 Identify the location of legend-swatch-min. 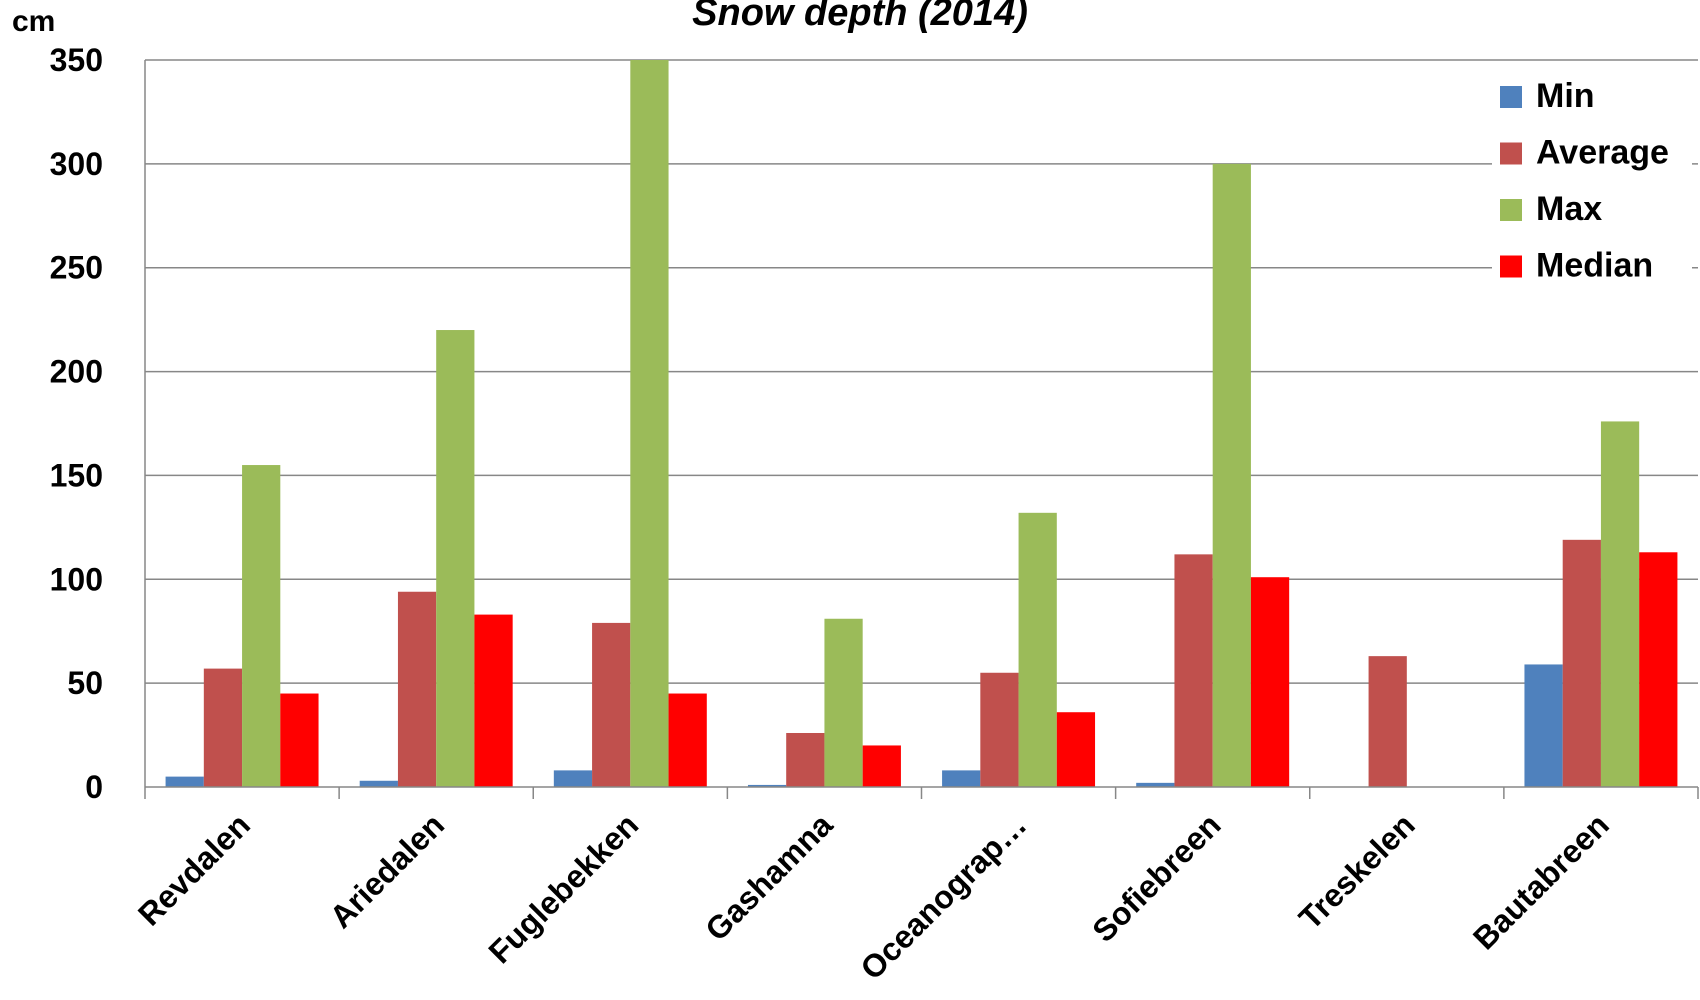
(1511, 97).